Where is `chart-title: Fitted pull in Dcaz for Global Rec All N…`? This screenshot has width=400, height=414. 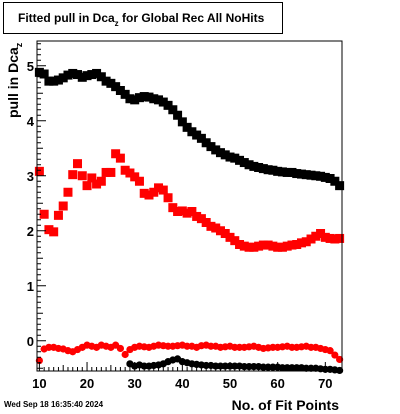
chart-title: Fitted pull in Dcaz for Global Rec All N… is located at coordinates (141, 19).